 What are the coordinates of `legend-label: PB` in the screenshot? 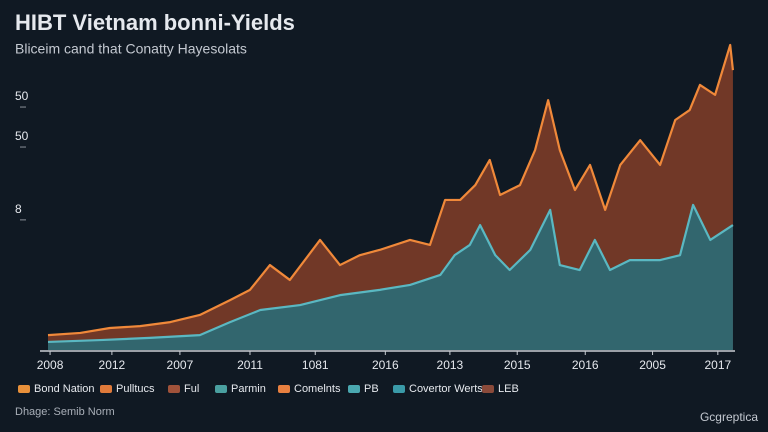 It's located at (371, 389).